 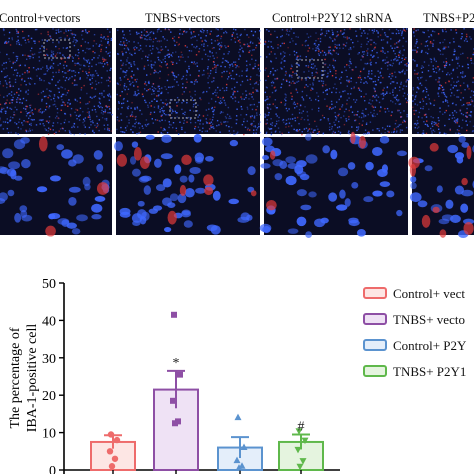 I want to click on legend-label: Control+ P2Y, so click(x=430, y=345).